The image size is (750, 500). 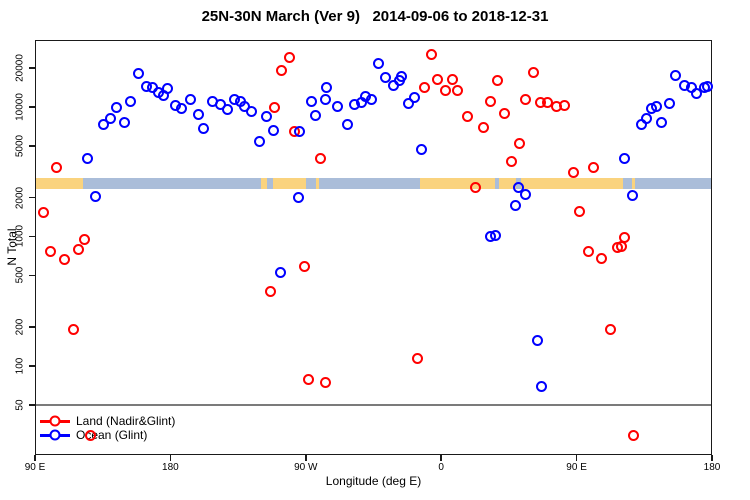 I want to click on y-tick-label: 500, so click(x=20, y=275).